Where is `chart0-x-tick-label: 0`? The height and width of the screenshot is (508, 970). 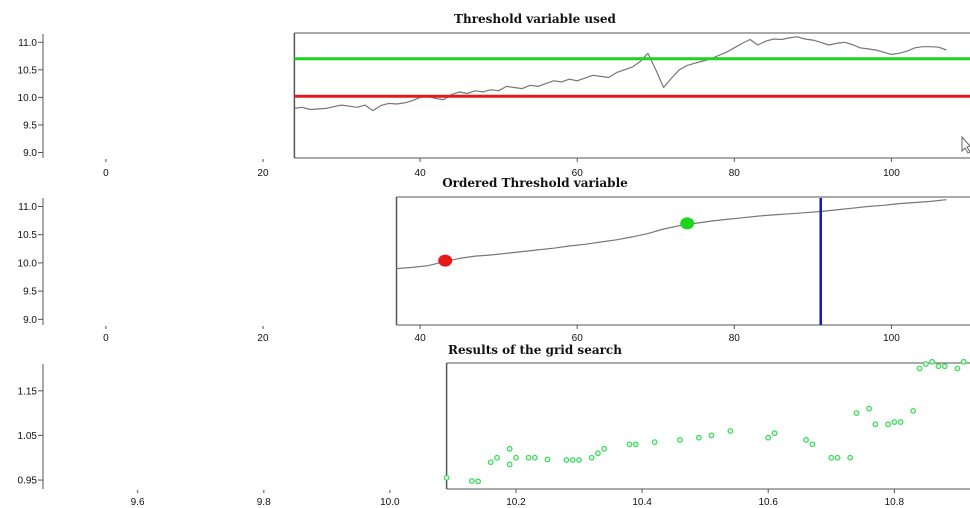 chart0-x-tick-label: 0 is located at coordinates (106, 173).